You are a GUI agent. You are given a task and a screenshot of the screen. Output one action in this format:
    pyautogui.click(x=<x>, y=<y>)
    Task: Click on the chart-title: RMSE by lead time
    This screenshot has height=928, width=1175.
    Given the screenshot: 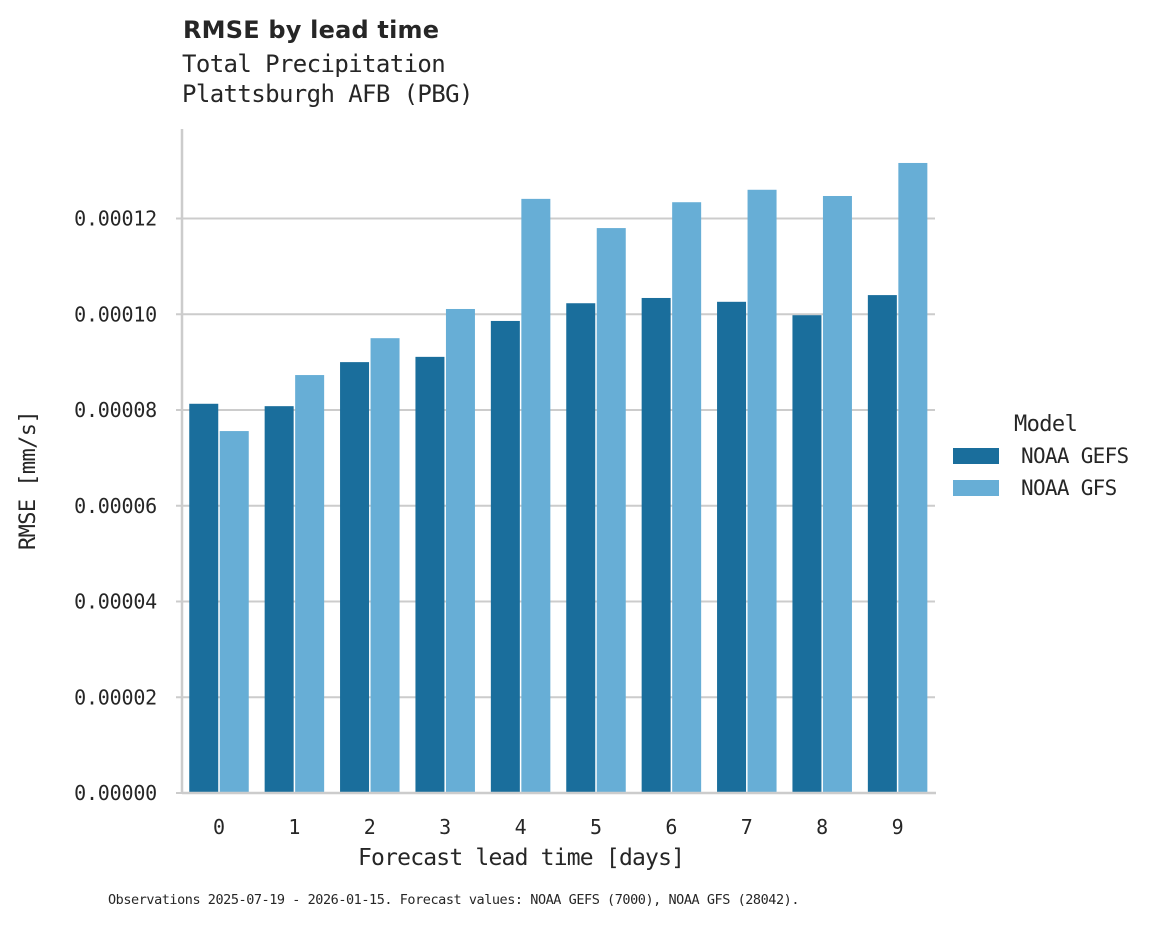 What is the action you would take?
    pyautogui.click(x=311, y=30)
    